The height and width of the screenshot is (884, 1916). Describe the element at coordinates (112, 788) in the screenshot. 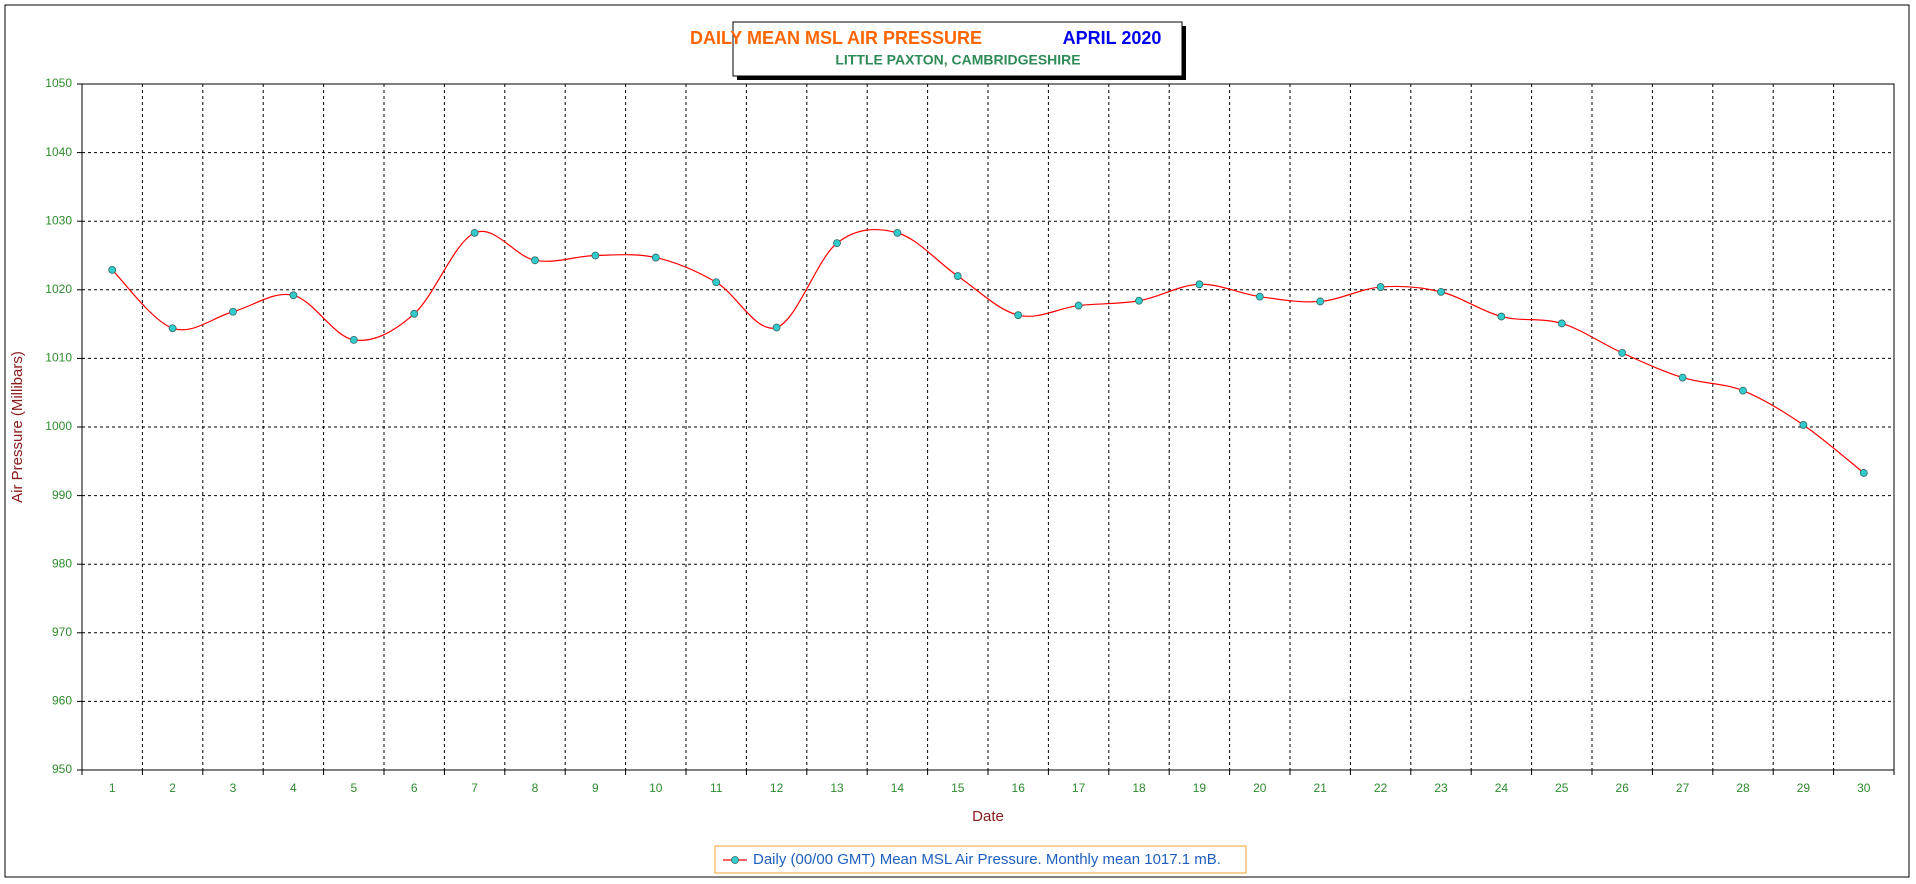

I see `x-tick-label: 1` at that location.